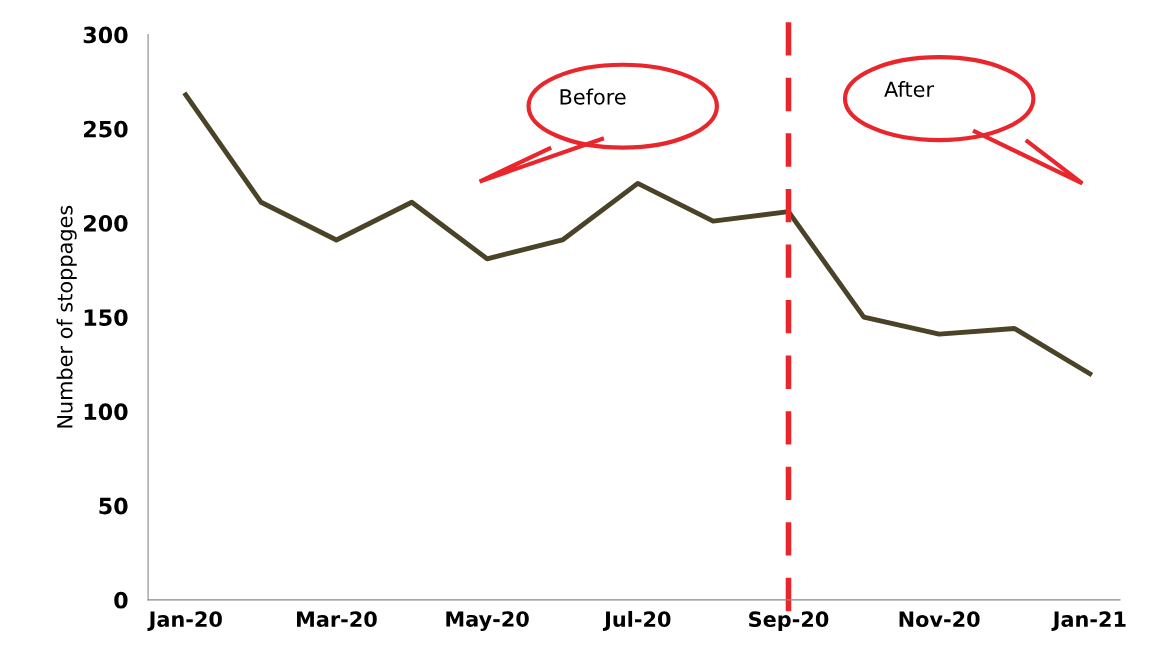 This screenshot has height=665, width=1157. I want to click on annotation: After, so click(909, 89).